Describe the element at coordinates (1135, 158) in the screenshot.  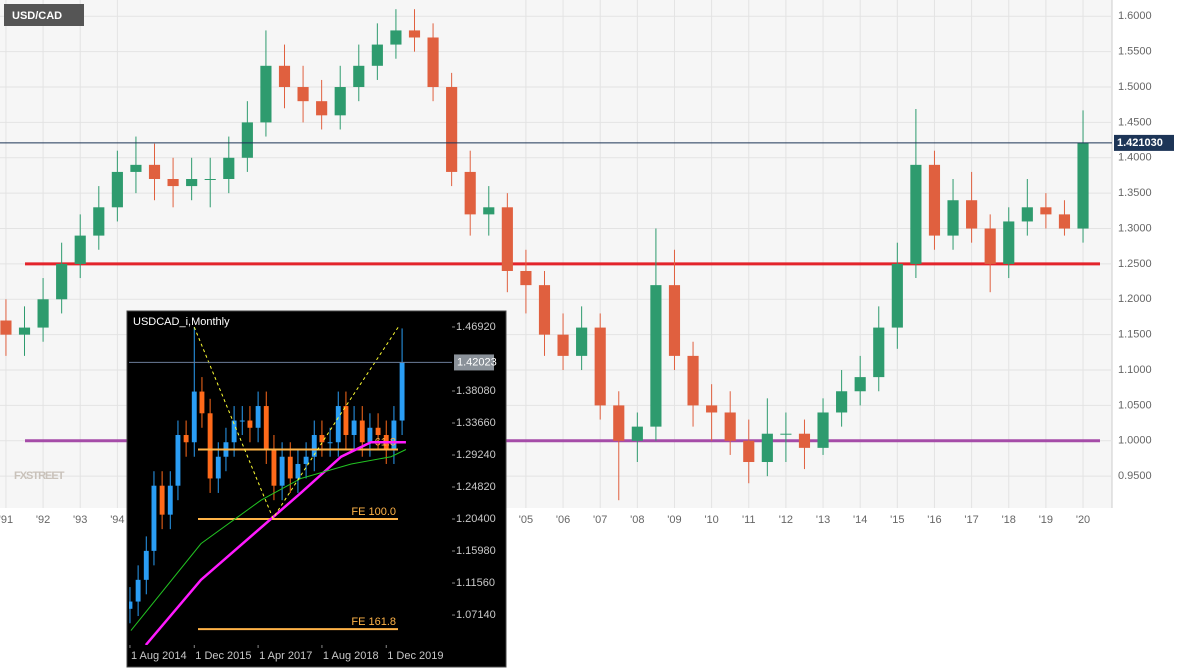
I see `y-tick-label: 1.4000` at that location.